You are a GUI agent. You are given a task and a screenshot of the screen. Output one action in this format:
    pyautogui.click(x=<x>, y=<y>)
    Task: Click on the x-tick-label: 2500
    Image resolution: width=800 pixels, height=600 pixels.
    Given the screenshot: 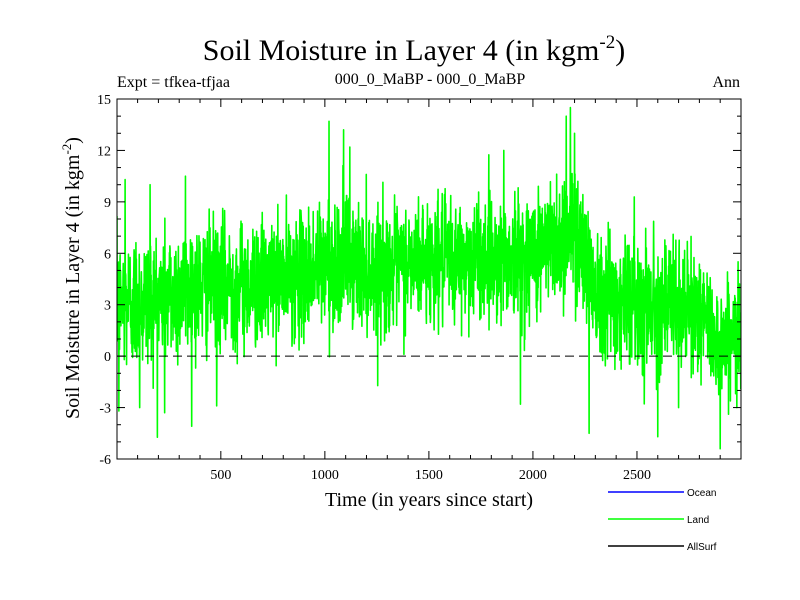 What is the action you would take?
    pyautogui.click(x=637, y=475)
    